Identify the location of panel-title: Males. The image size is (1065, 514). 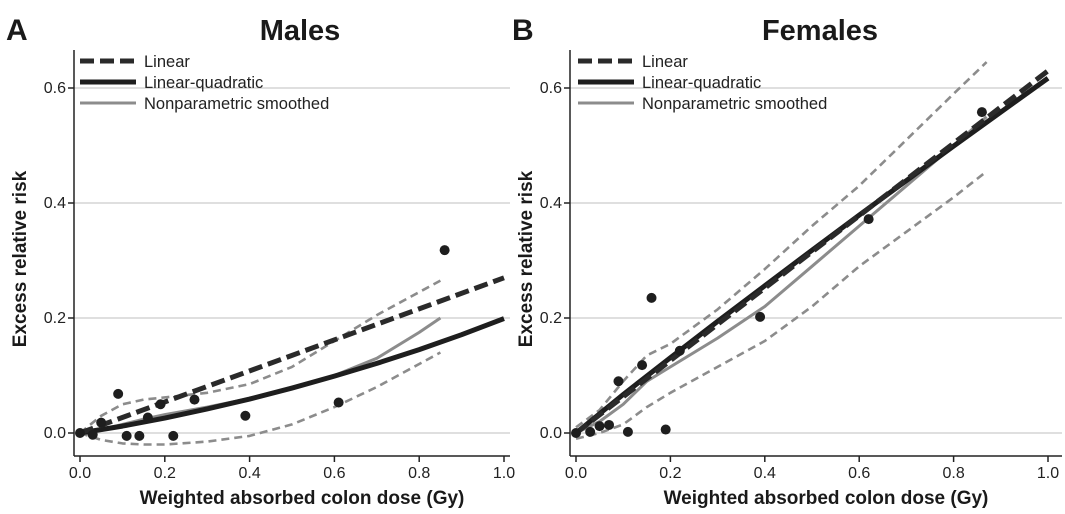
(300, 31).